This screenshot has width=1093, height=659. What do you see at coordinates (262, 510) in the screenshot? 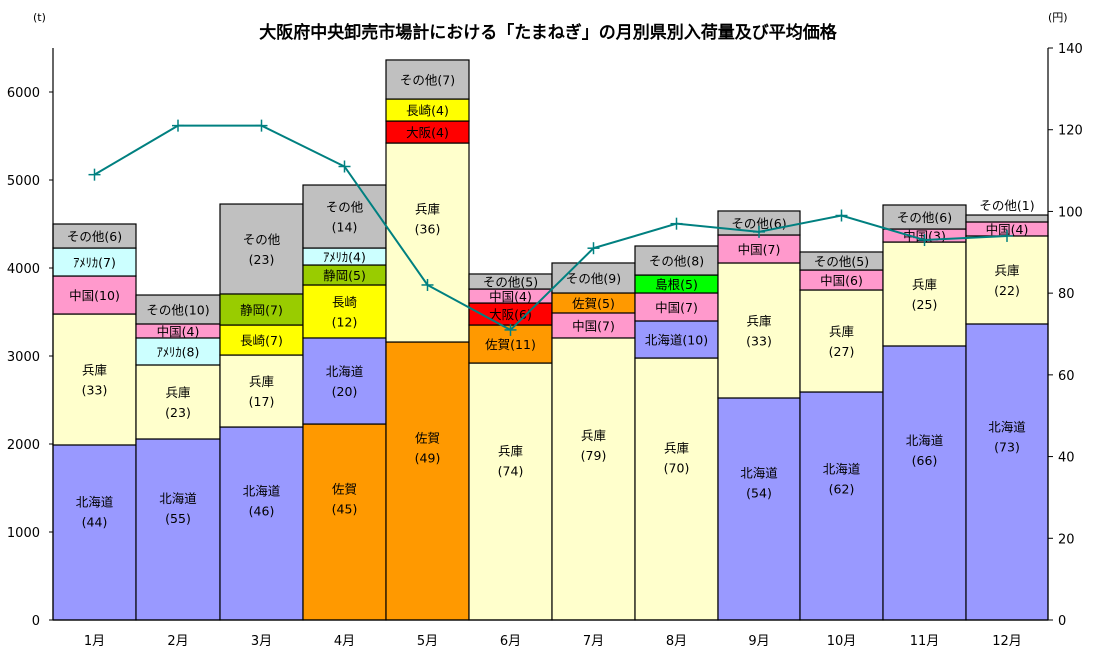
I see `segment-label-line: (46)` at bounding box center [262, 510].